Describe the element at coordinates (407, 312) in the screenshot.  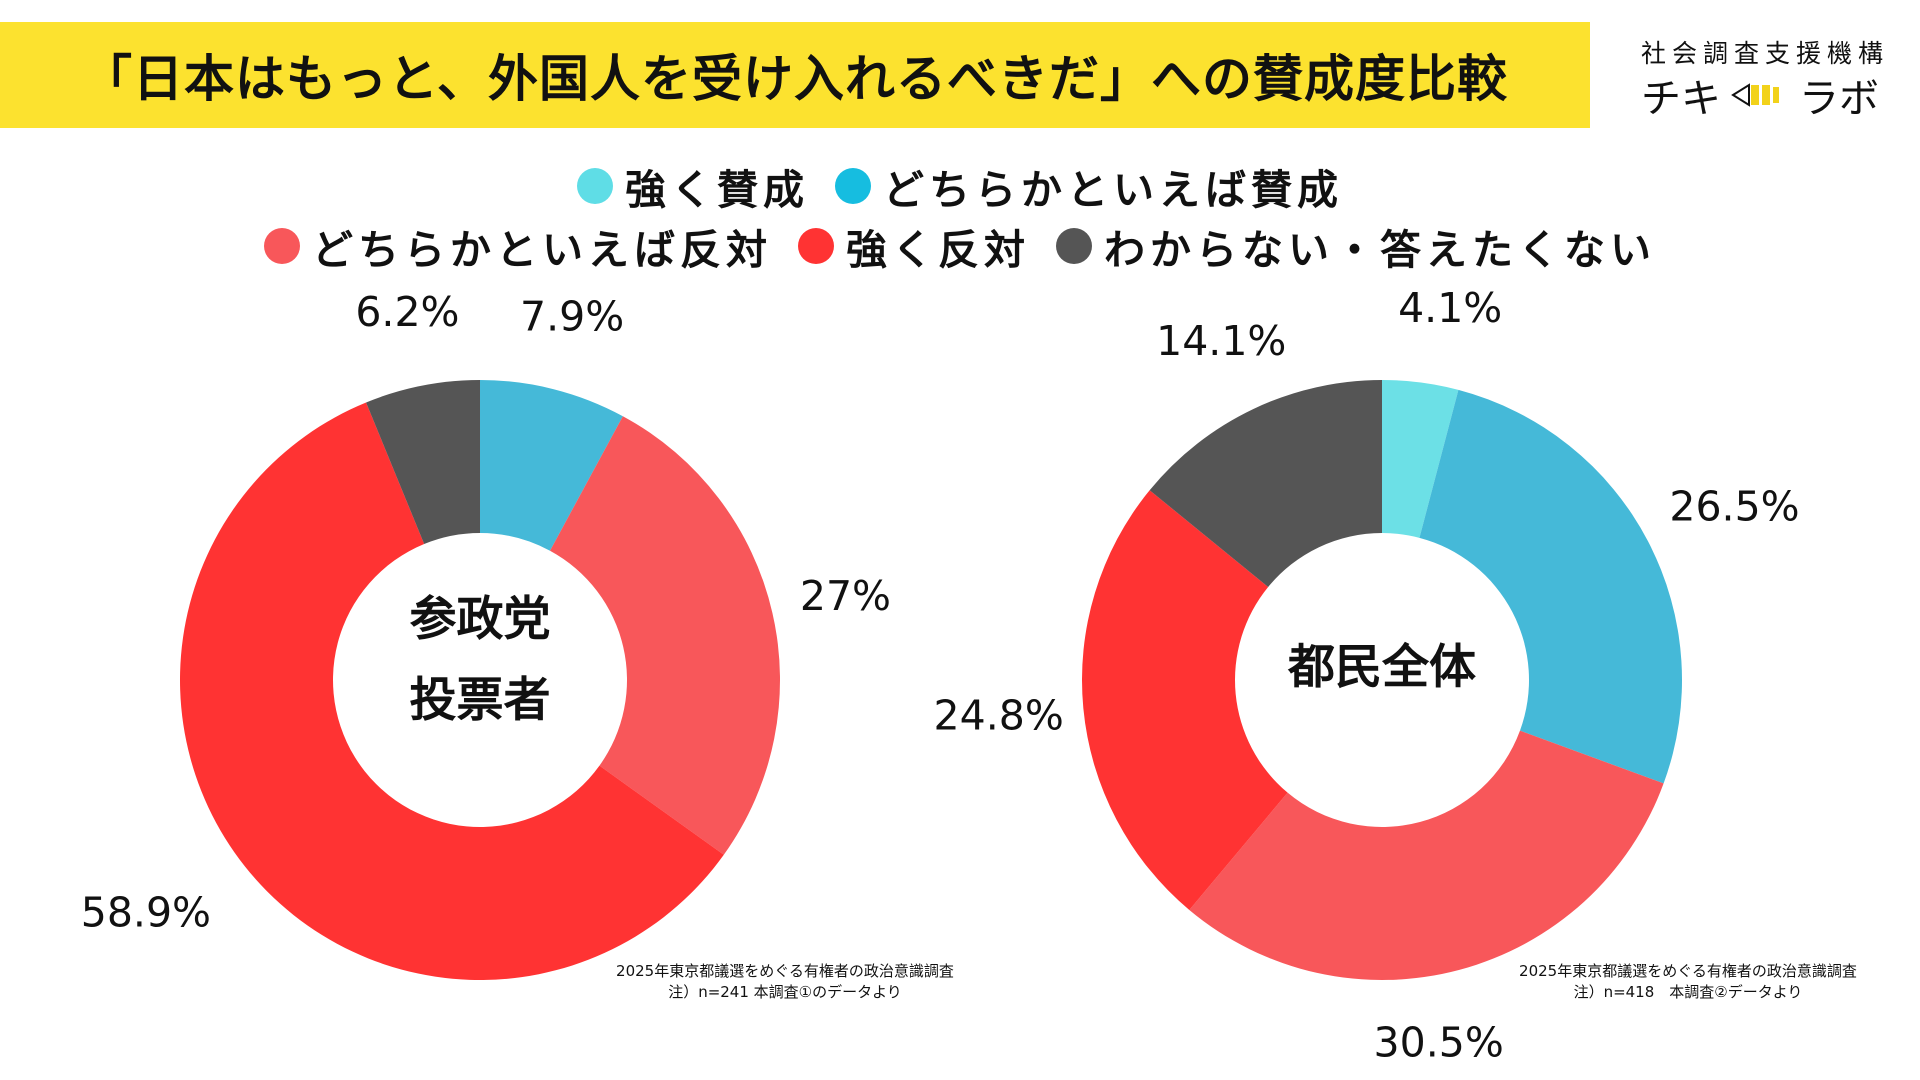
I see `data-label: 6.2%` at that location.